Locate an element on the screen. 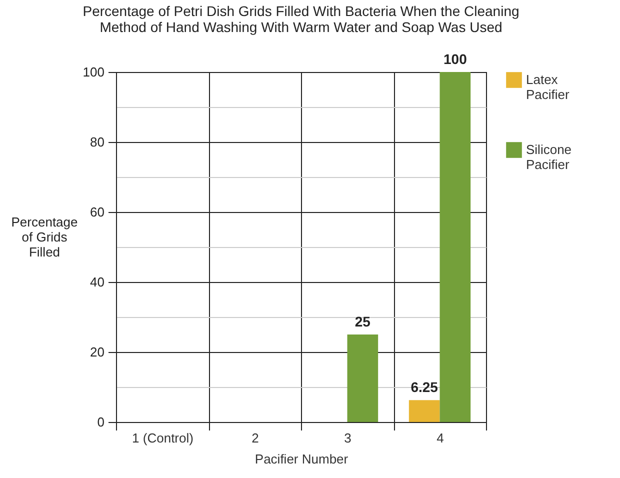  chart-title: Percentage of Petri Dish Grids Filled With Bacteria When the Cleaning Method of Hand Washing With Warm Water and Soap Was Used is located at coordinates (301, 19).